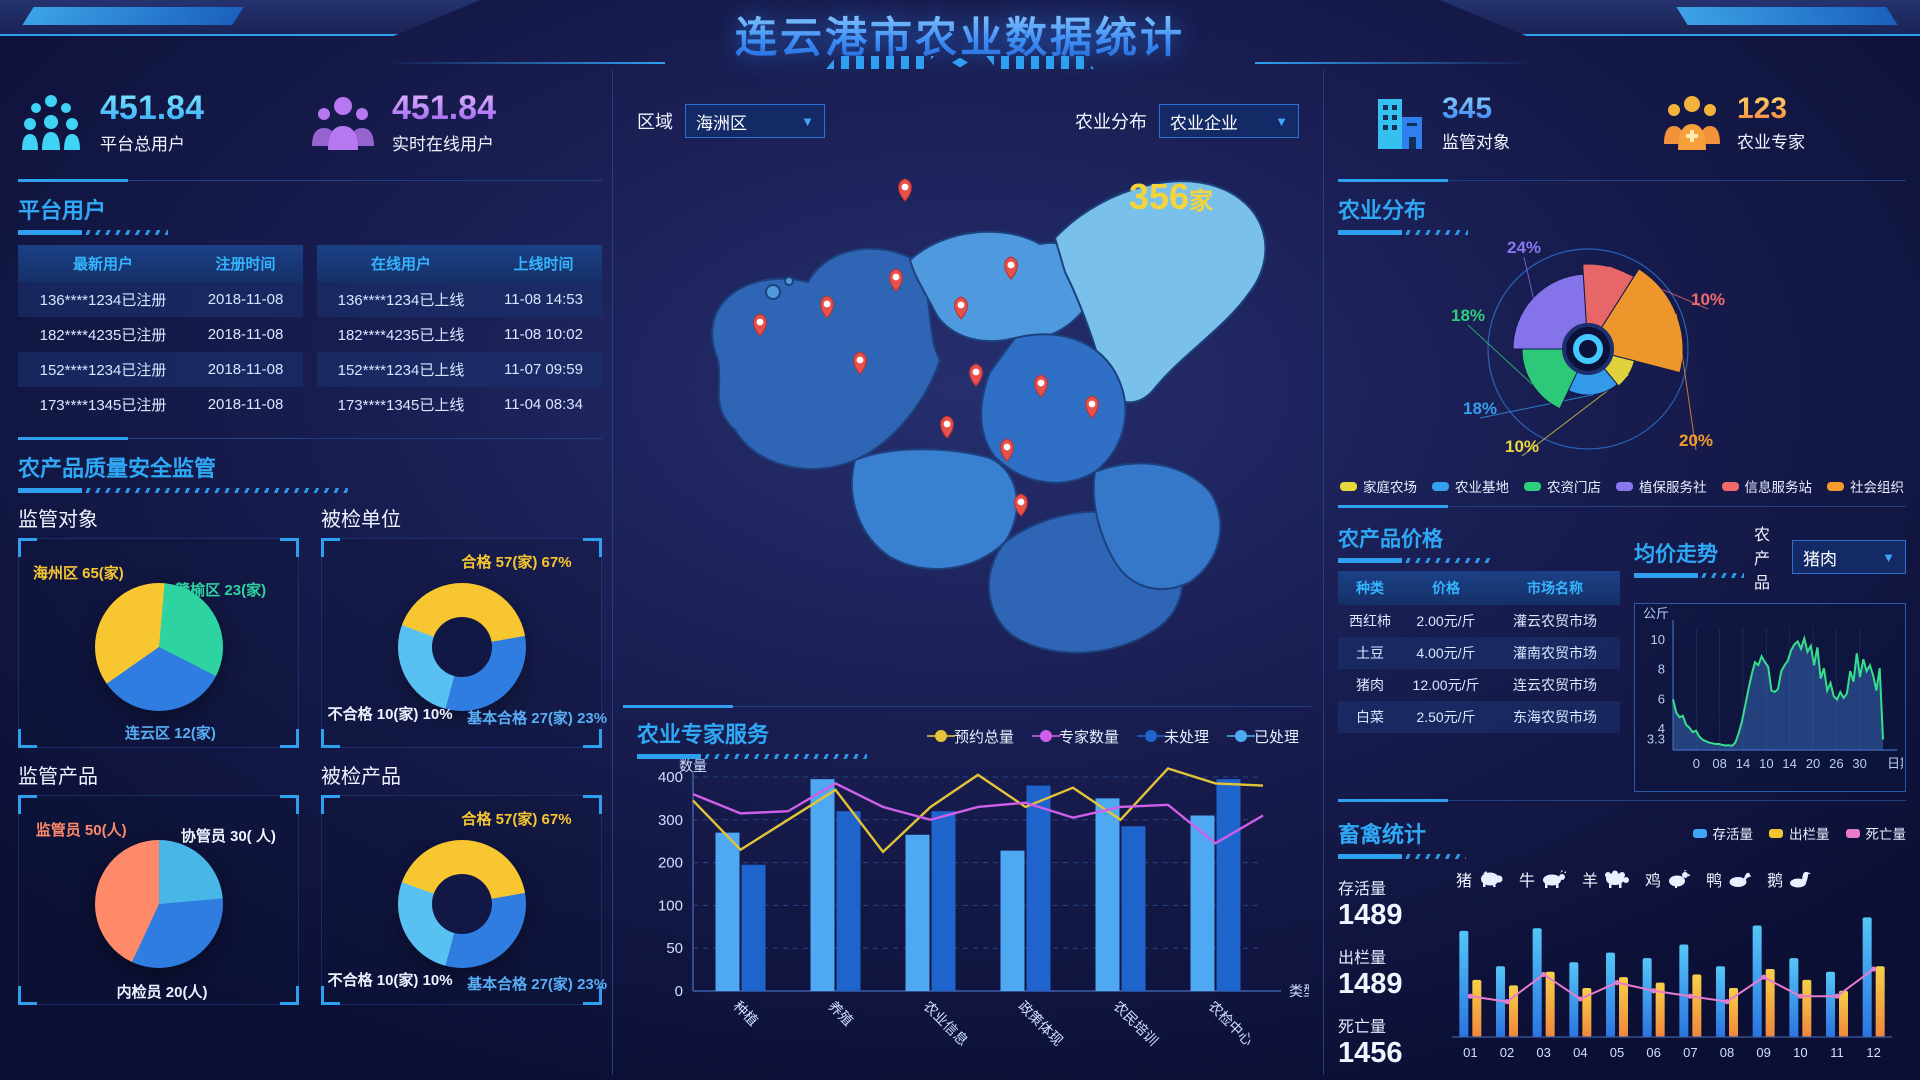 The image size is (1920, 1080). I want to click on table-row: 西红柿 2.00元/斤 灌云农贸市场, so click(1473, 621).